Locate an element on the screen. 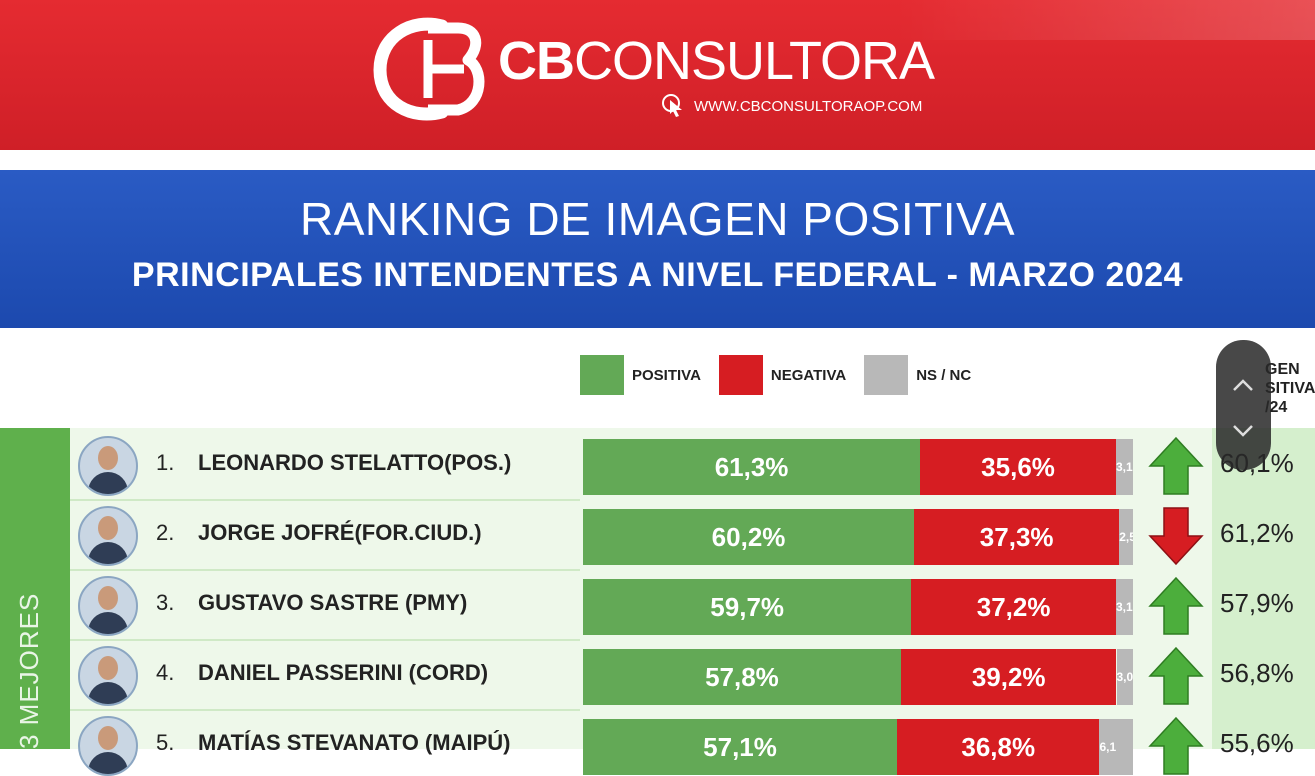 The height and width of the screenshot is (776, 1315). stacked-bar: 59,7% 37,2% 3,1 is located at coordinates (858, 607).